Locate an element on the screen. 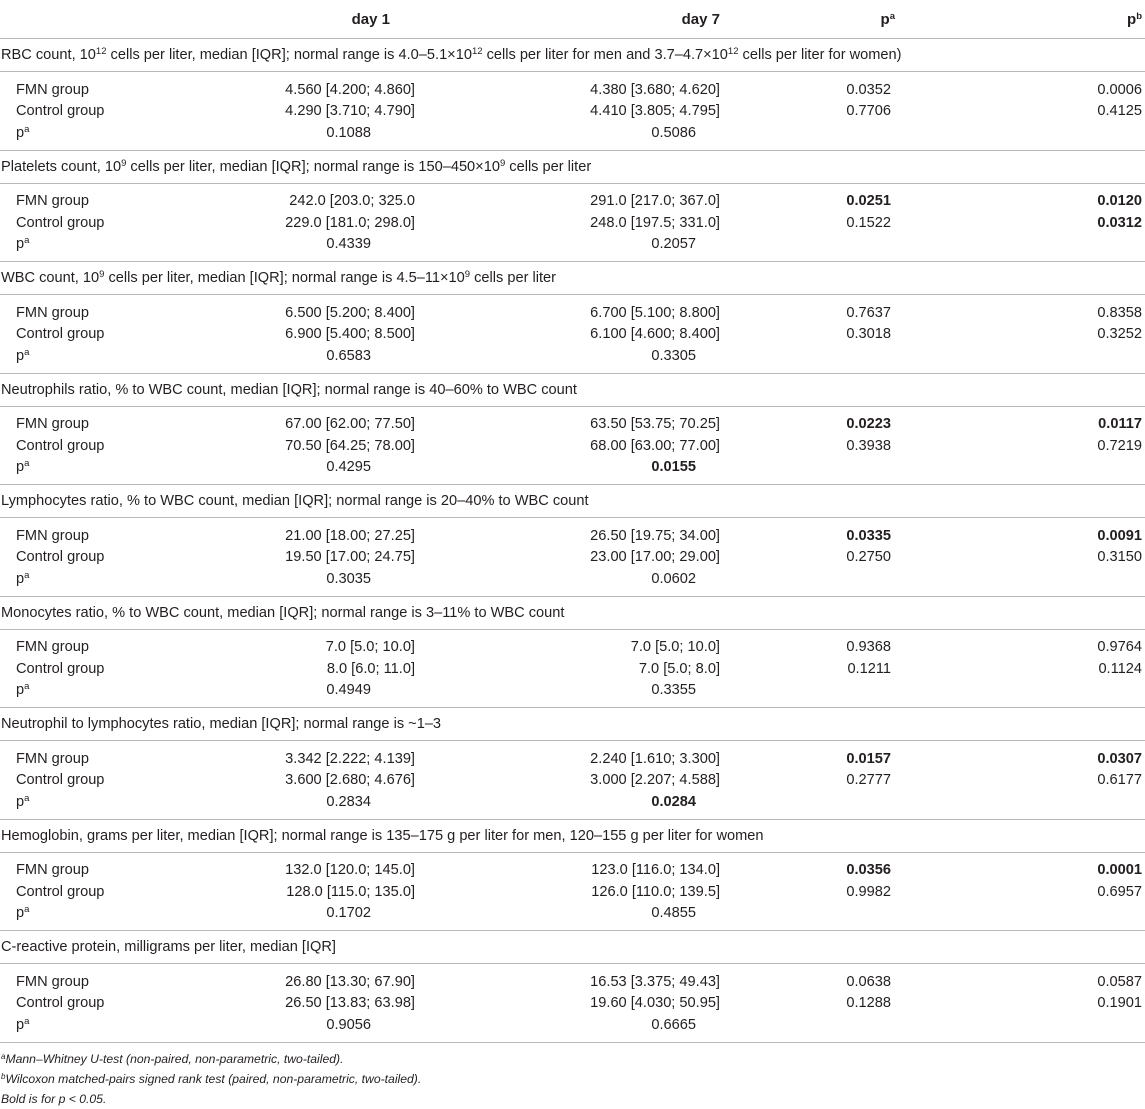 Image resolution: width=1145 pixels, height=1109 pixels. day1-value: 229.0 [181.0; 298.0] is located at coordinates (350, 222).